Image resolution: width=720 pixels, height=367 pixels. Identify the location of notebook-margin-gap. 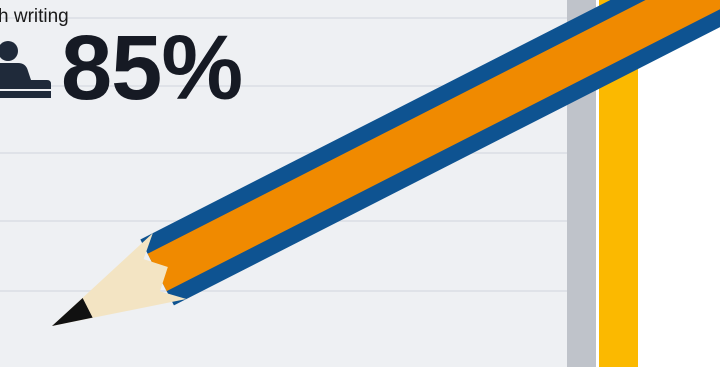
(597, 183).